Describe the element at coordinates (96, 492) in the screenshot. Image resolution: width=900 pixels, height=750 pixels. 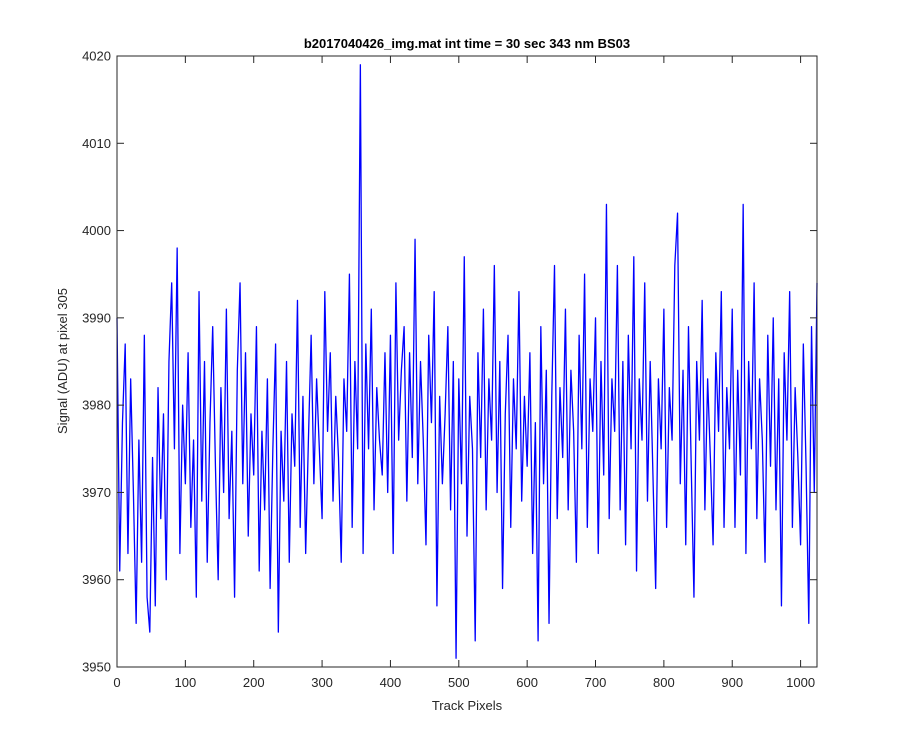
I see `y-tick-label: 3970` at that location.